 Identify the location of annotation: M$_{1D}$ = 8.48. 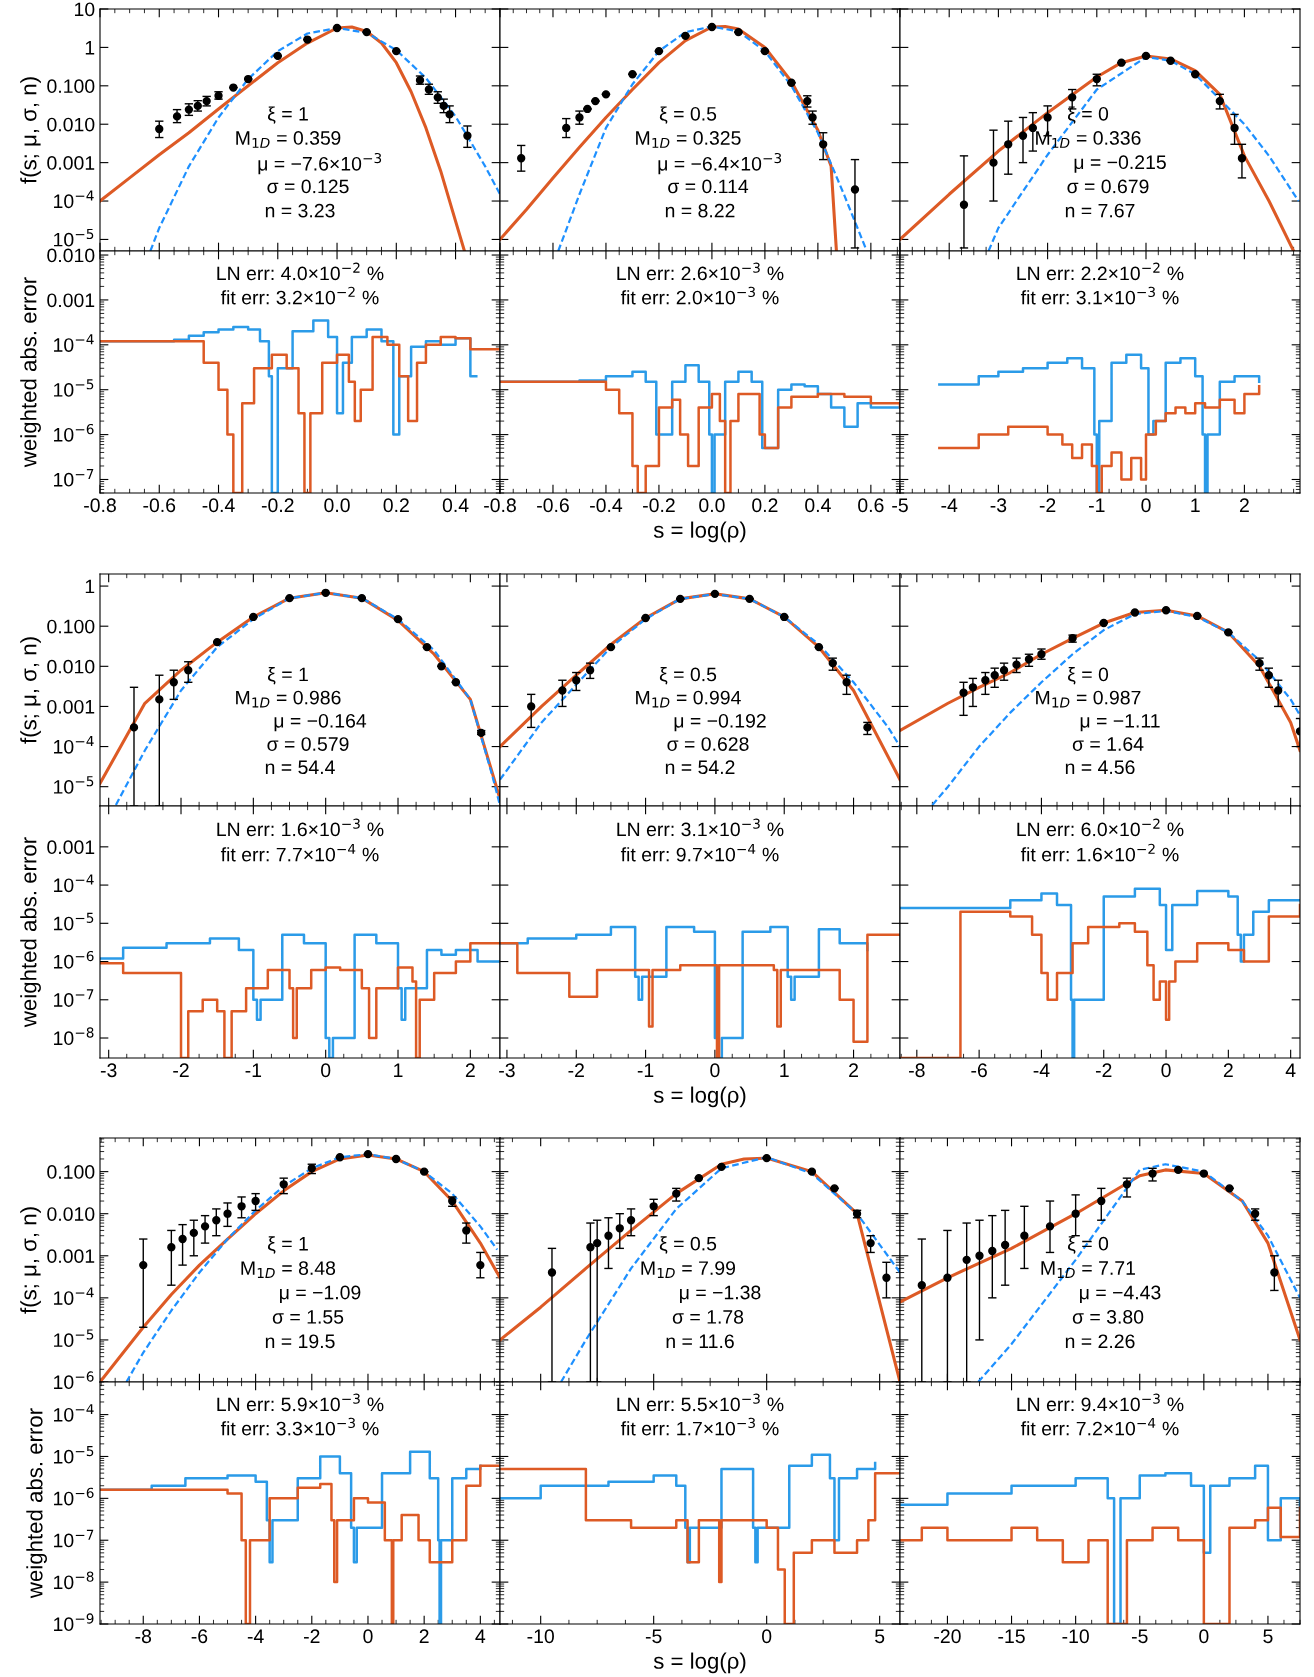
(288, 1269).